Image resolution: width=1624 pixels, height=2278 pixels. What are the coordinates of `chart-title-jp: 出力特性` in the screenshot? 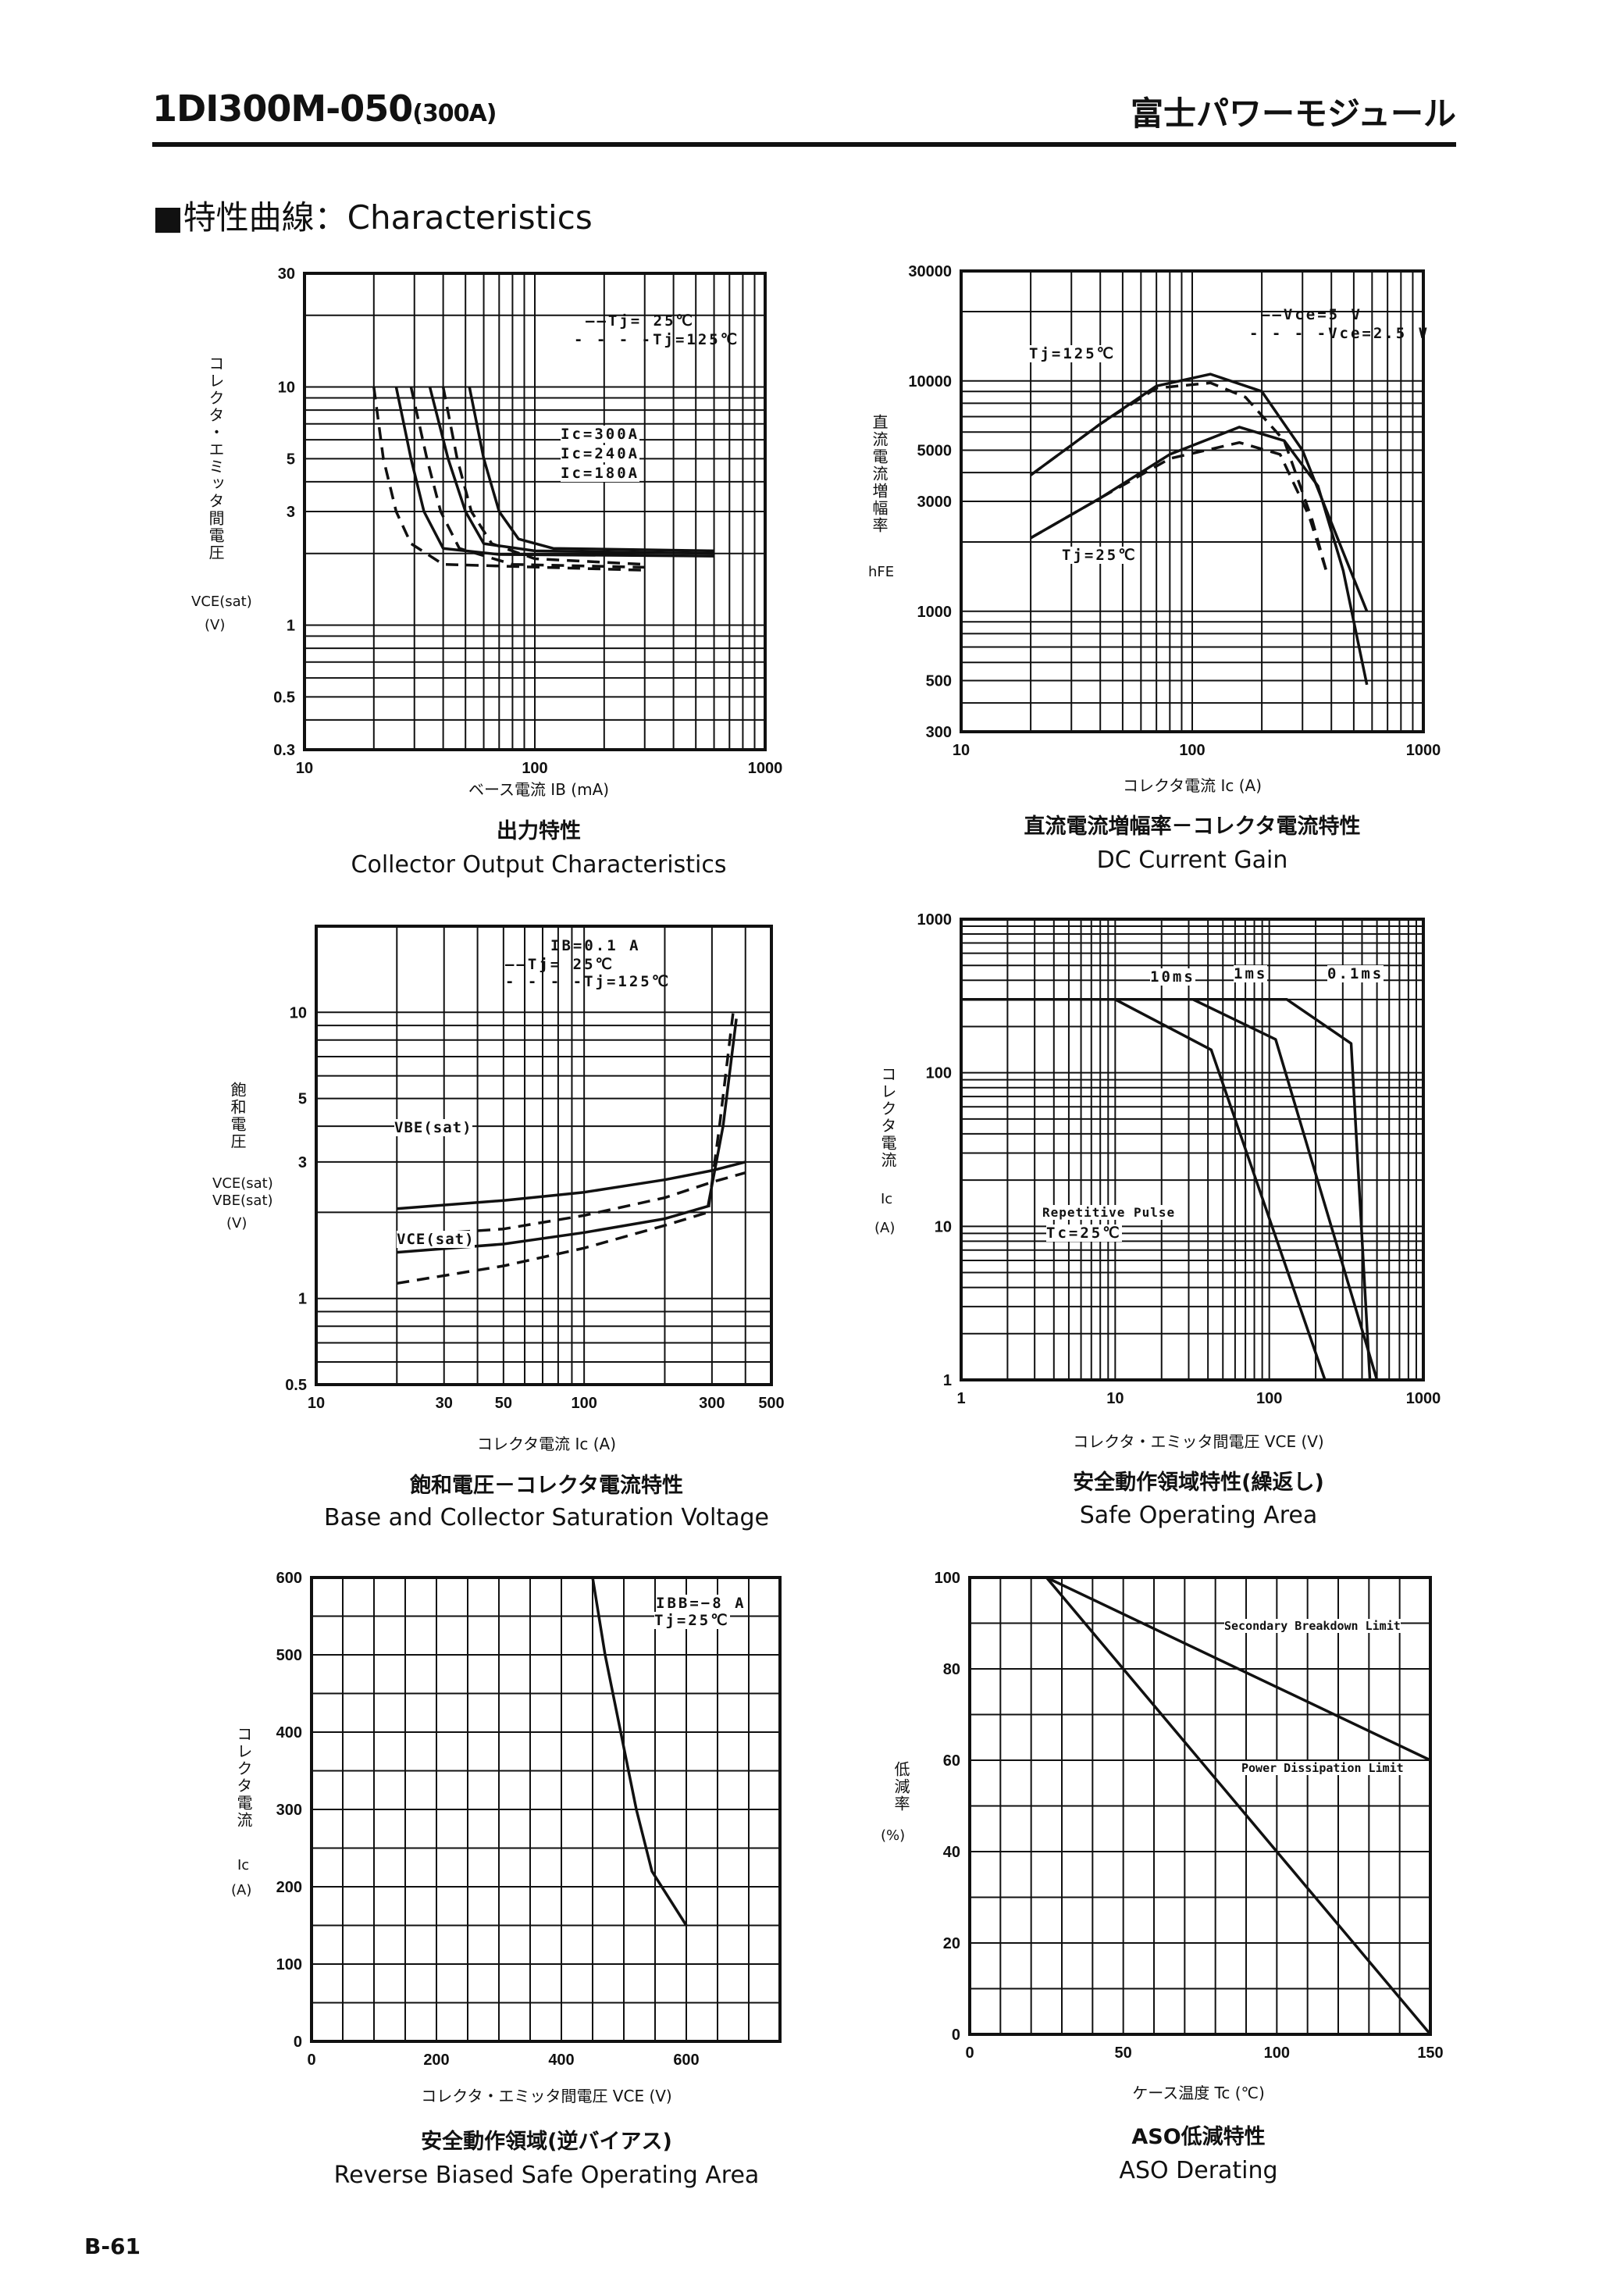 It's located at (539, 831).